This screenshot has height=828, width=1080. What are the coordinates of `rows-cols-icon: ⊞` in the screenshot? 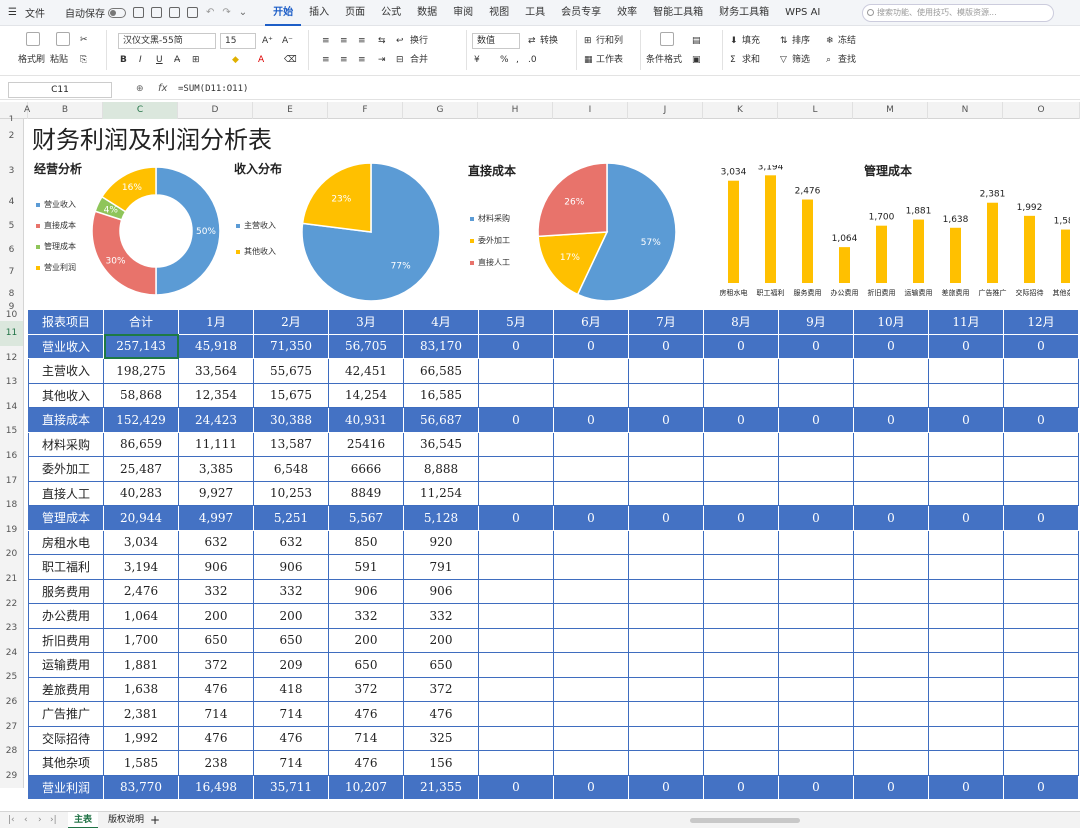 It's located at (588, 41).